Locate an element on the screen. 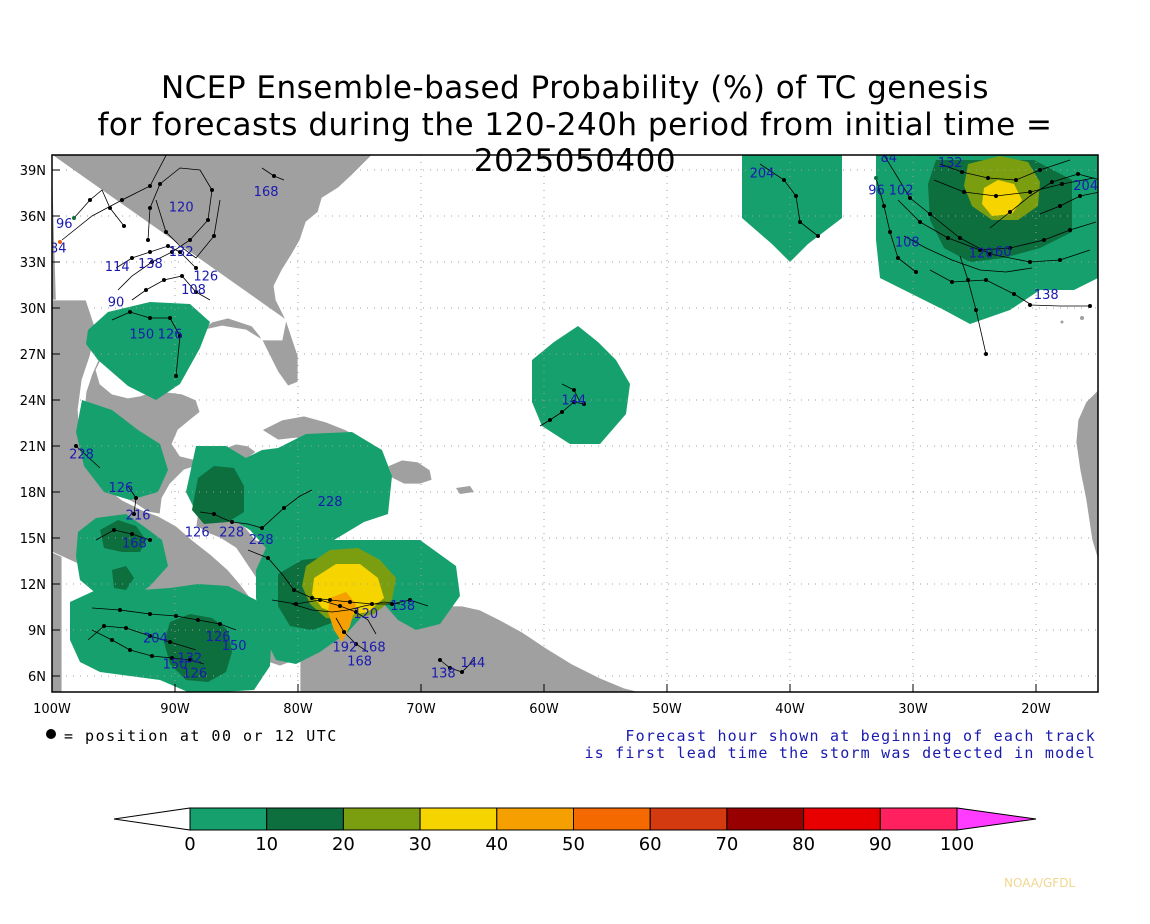 Image resolution: width=1150 pixels, height=924 pixels. position-legend-text: = position at 00 or 12 UTC is located at coordinates (201, 736).